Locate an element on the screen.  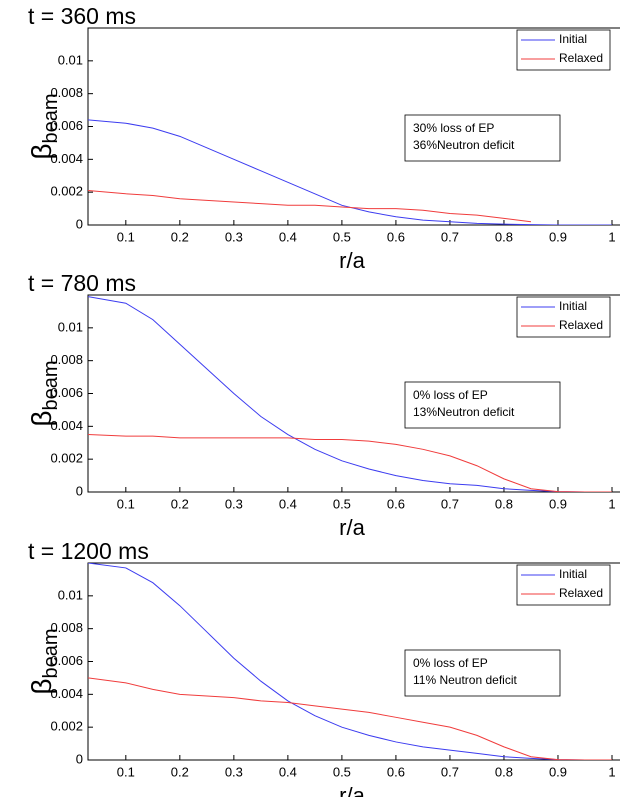
annotation: 30% loss of EP is located at coordinates (453, 128).